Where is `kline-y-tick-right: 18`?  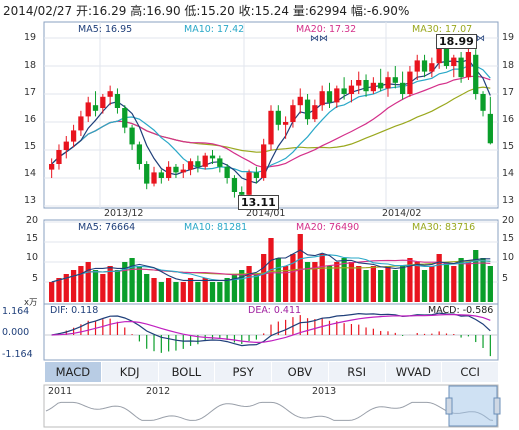
kline-y-tick-right: 18 is located at coordinates (508, 65).